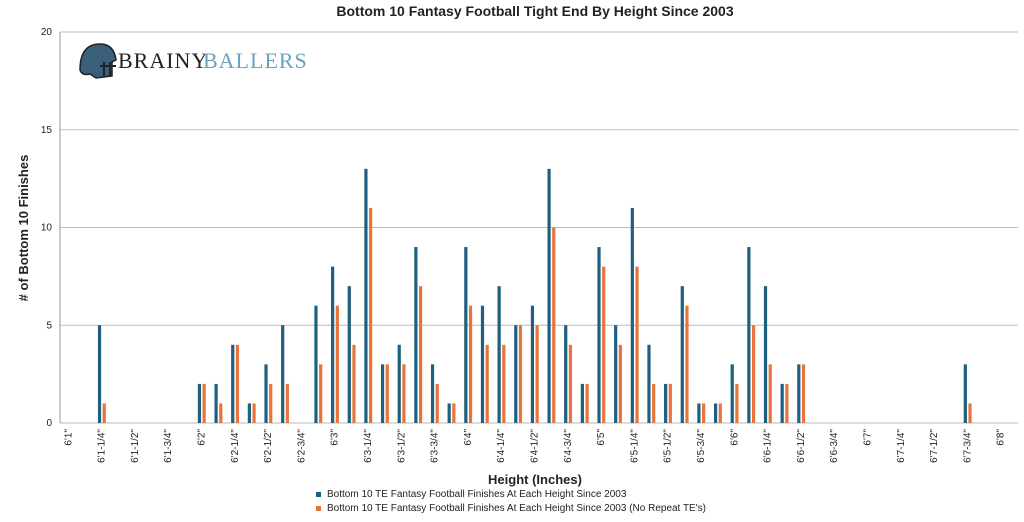 The width and height of the screenshot is (1024, 522). Describe the element at coordinates (255, 60) in the screenshot. I see `logo-text: BALLERS` at that location.